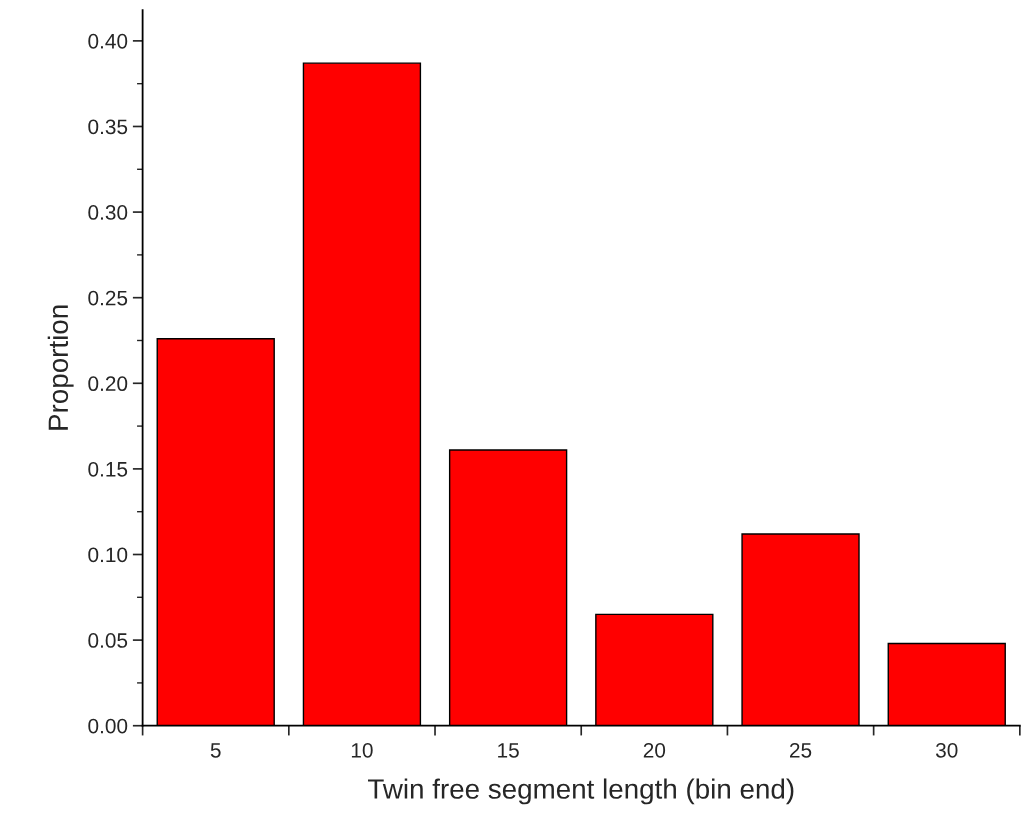 This screenshot has height=838, width=1026. Describe the element at coordinates (946, 750) in the screenshot. I see `x-tick-label: 30` at that location.